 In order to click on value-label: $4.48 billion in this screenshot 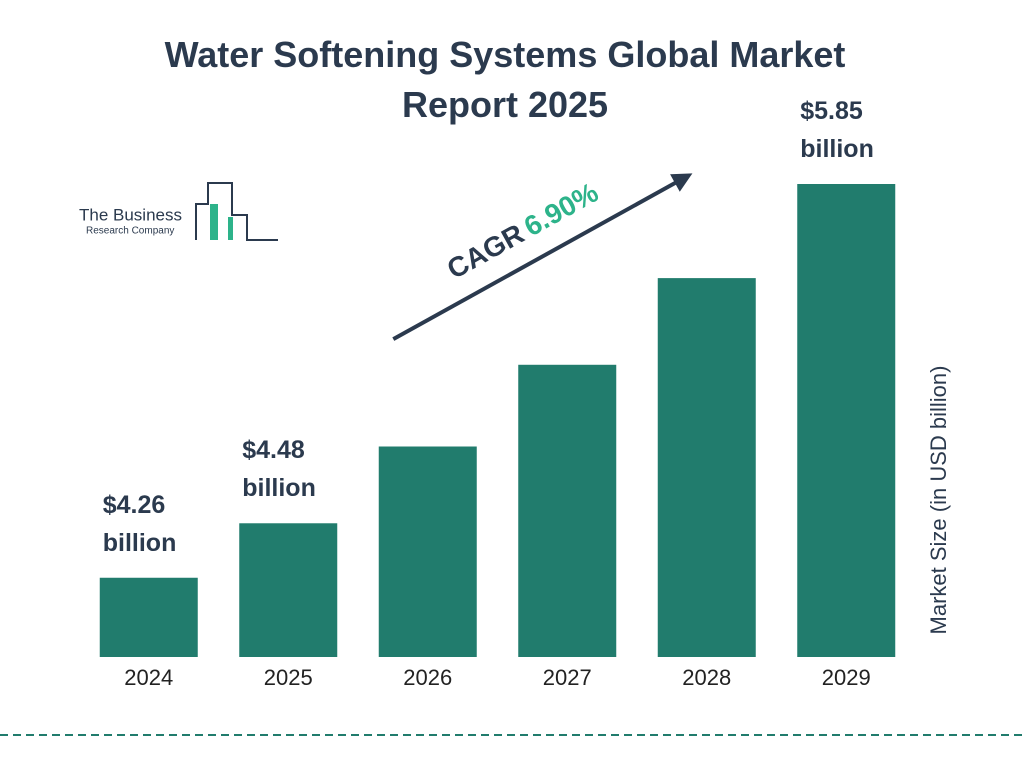, I will do `click(279, 469)`.